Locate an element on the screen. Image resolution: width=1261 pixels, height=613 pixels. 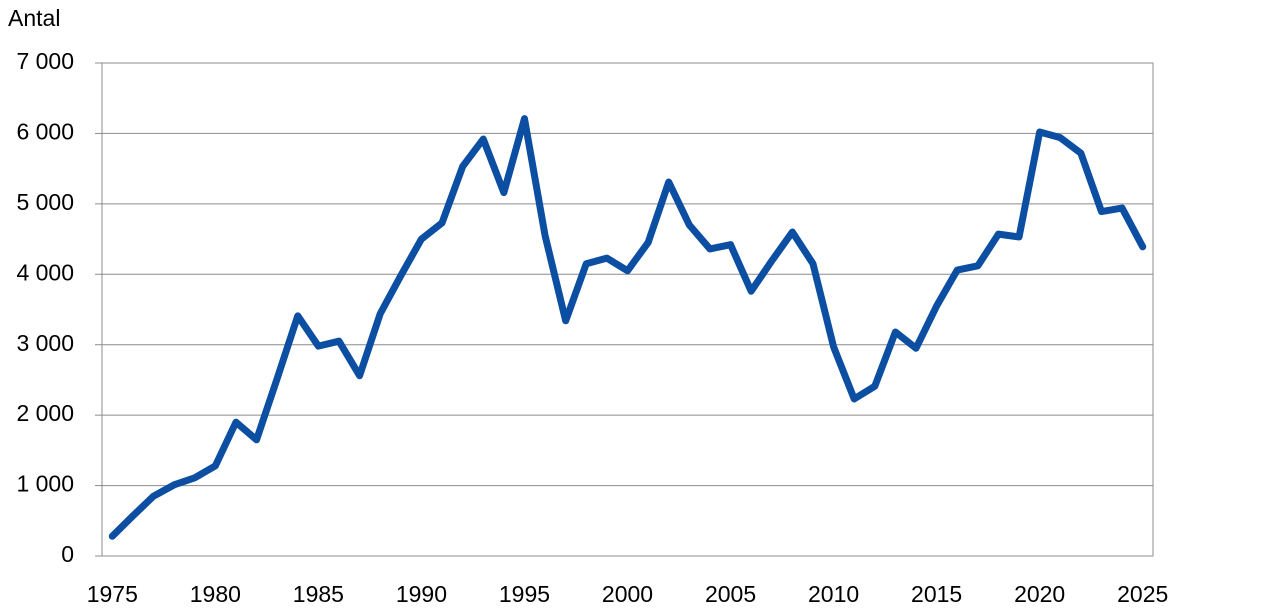
y-tick-label: 1 000 is located at coordinates (45, 484).